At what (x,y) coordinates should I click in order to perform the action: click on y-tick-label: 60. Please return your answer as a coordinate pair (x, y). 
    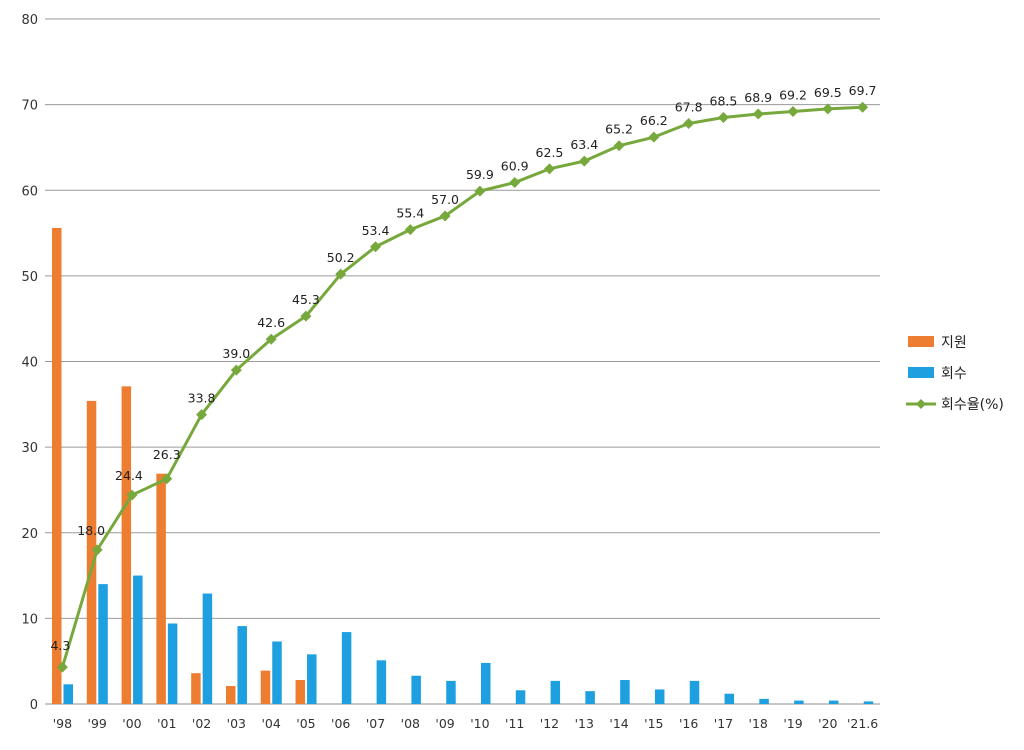
    Looking at the image, I should click on (29, 191).